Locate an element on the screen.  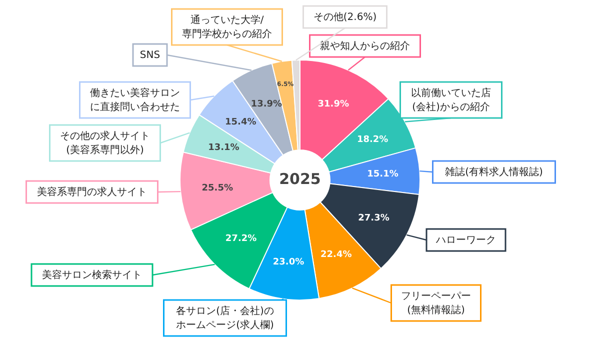
slice-label: 各サロン(店・会社)のホームページ(求人欄) is located at coordinates (225, 317).